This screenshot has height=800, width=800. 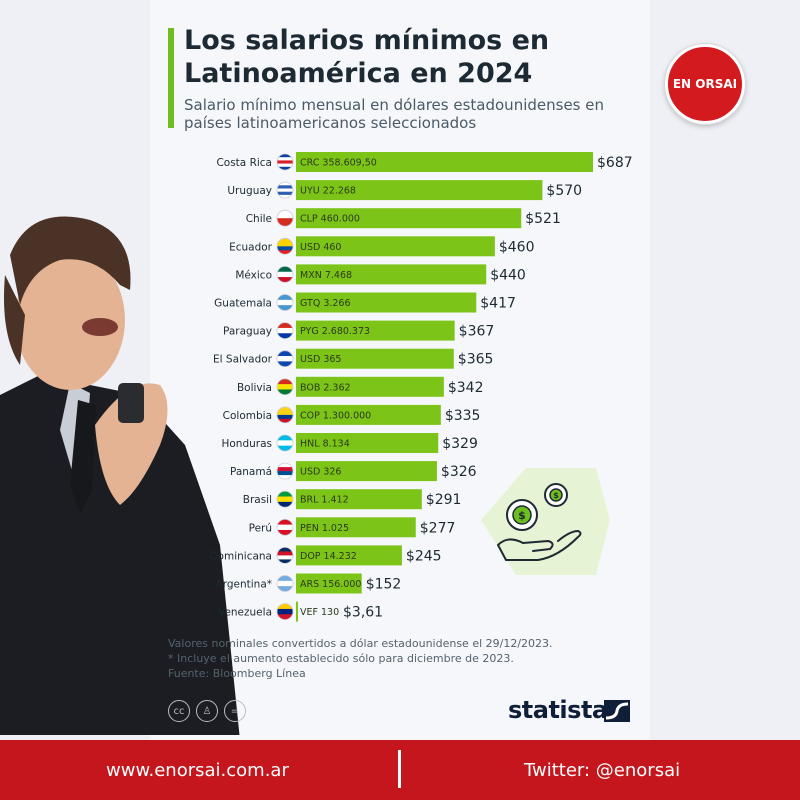 I want to click on country-label: Dominicana, so click(x=240, y=556).